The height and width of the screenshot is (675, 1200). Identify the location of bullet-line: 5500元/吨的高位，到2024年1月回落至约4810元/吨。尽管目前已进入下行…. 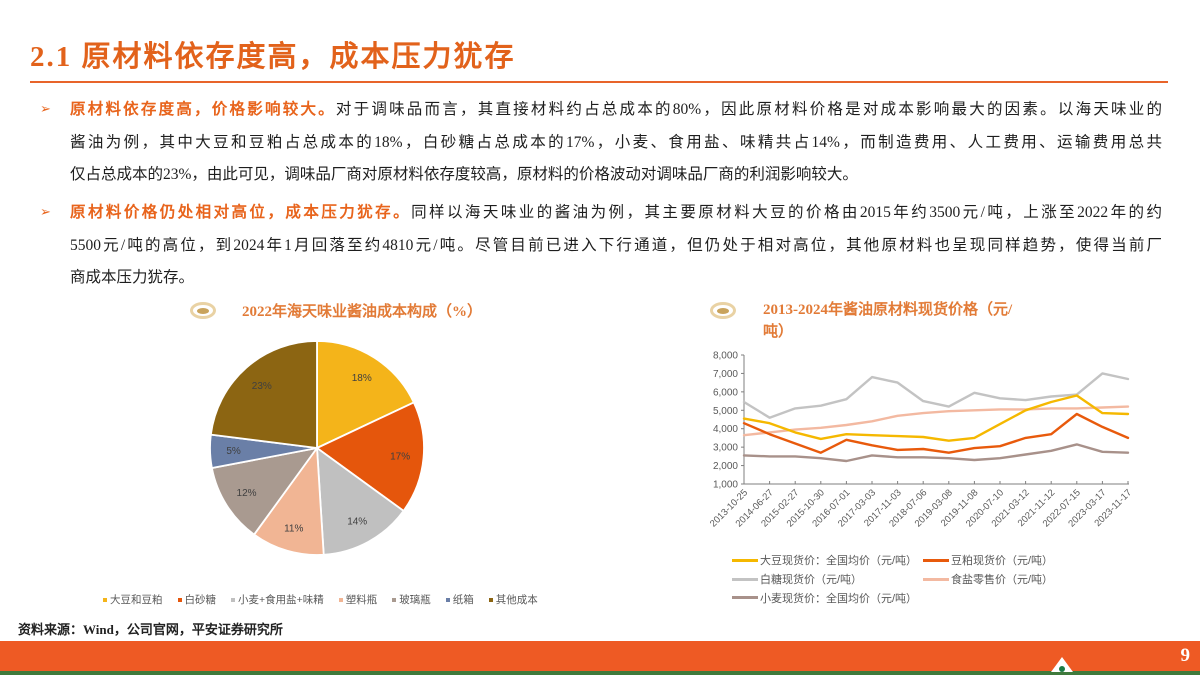
(601, 246).